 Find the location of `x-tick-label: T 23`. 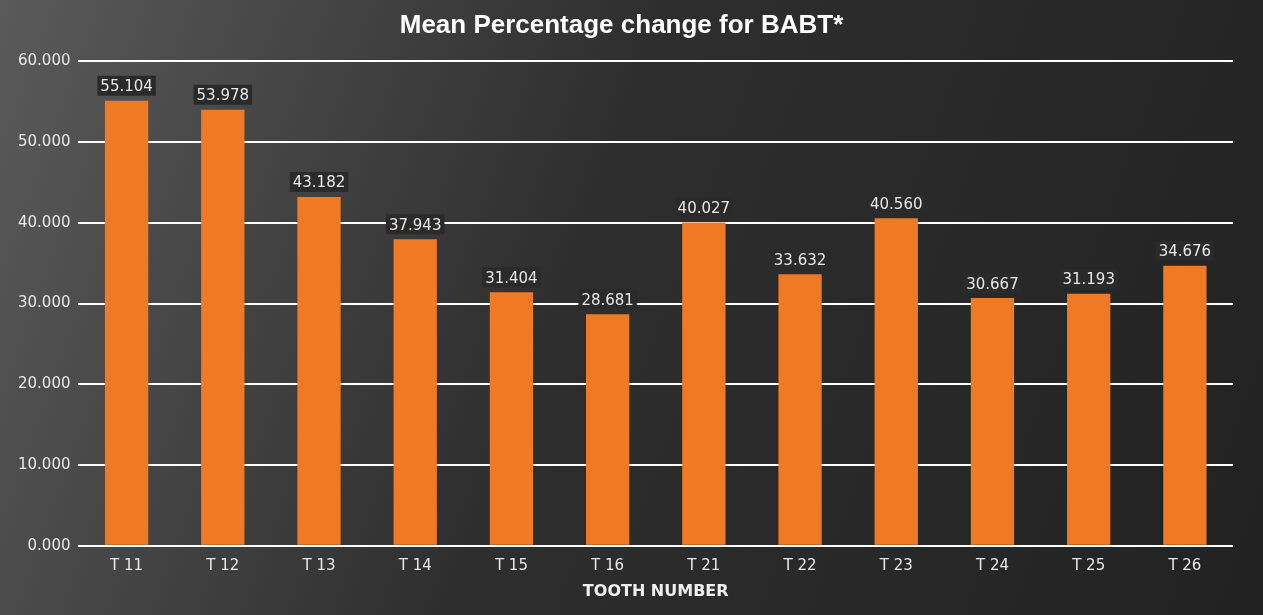

x-tick-label: T 23 is located at coordinates (895, 564).